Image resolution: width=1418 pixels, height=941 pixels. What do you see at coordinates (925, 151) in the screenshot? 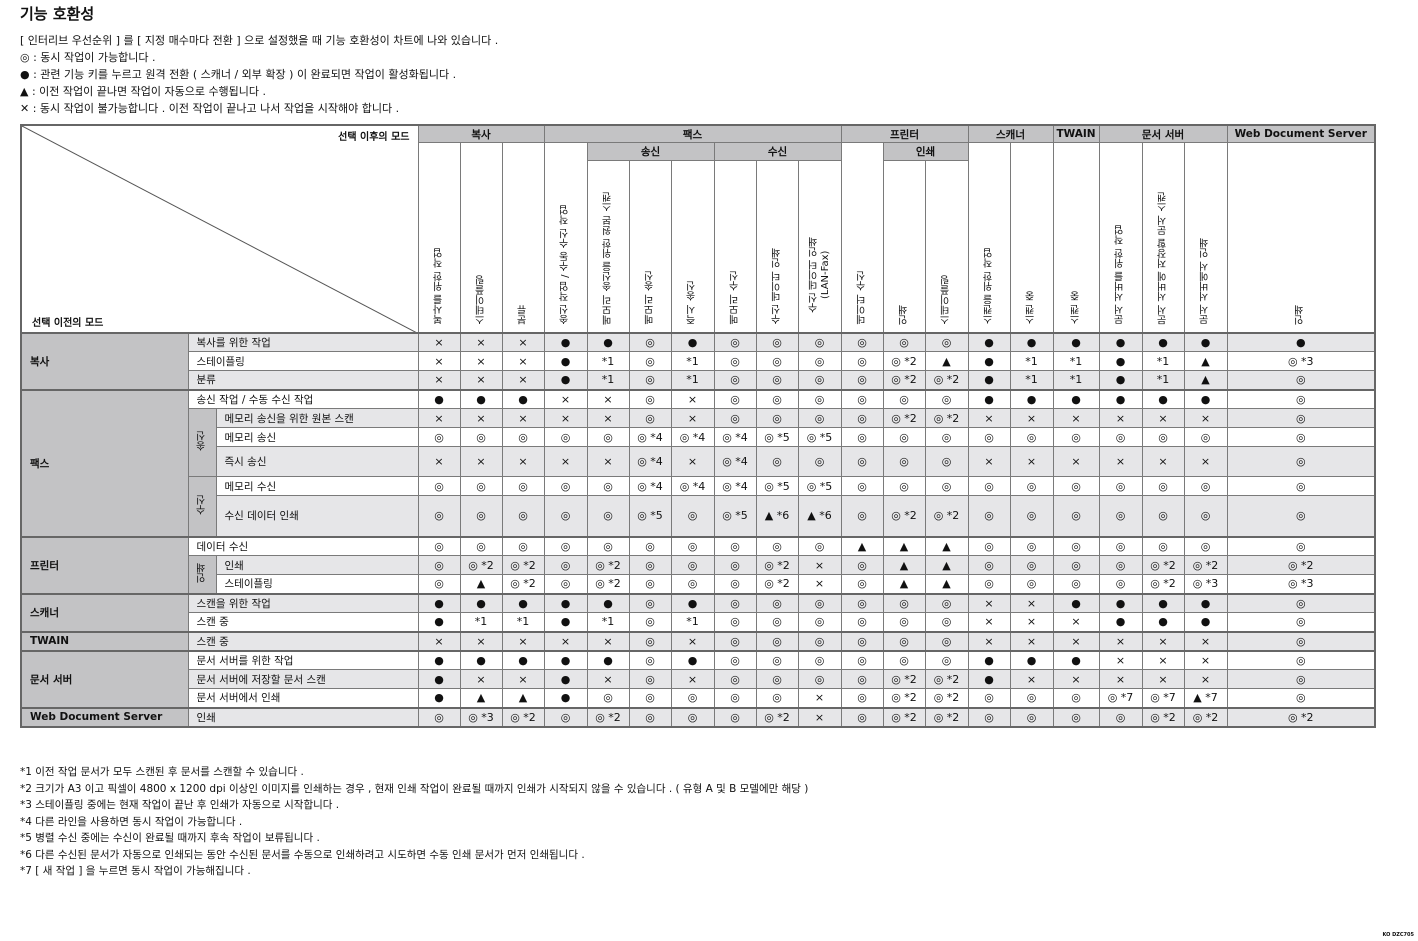
I see `header-printer-print: 인쇄` at bounding box center [925, 151].